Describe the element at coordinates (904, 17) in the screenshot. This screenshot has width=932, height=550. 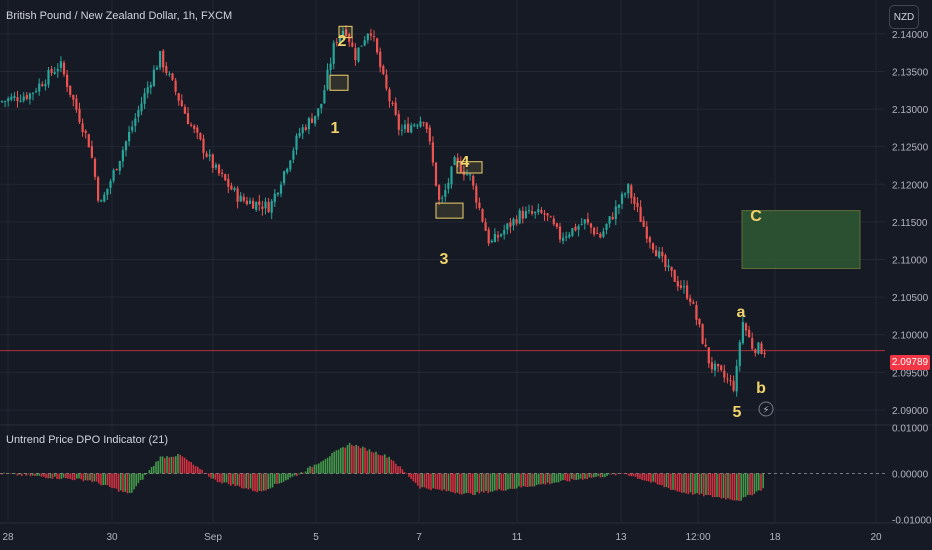
I see `currency-button: NZD` at that location.